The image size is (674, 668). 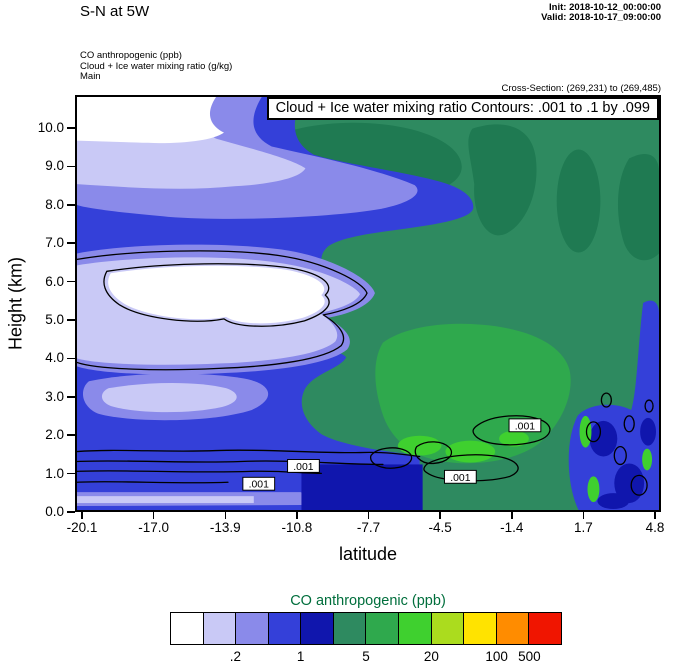 What do you see at coordinates (300, 656) in the screenshot?
I see `colorbar-tick-label: 1` at bounding box center [300, 656].